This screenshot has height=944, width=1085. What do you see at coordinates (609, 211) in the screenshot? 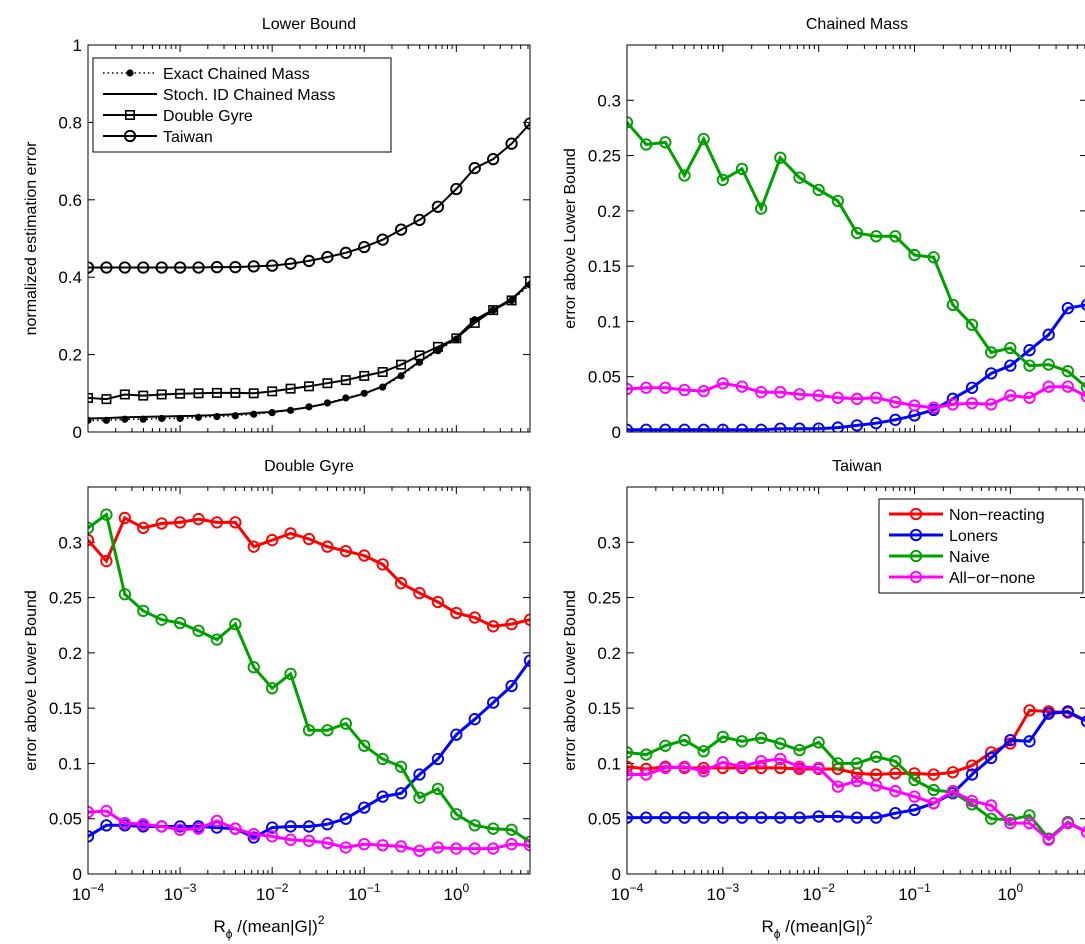
I see `y-tick-label: 0.2` at bounding box center [609, 211].